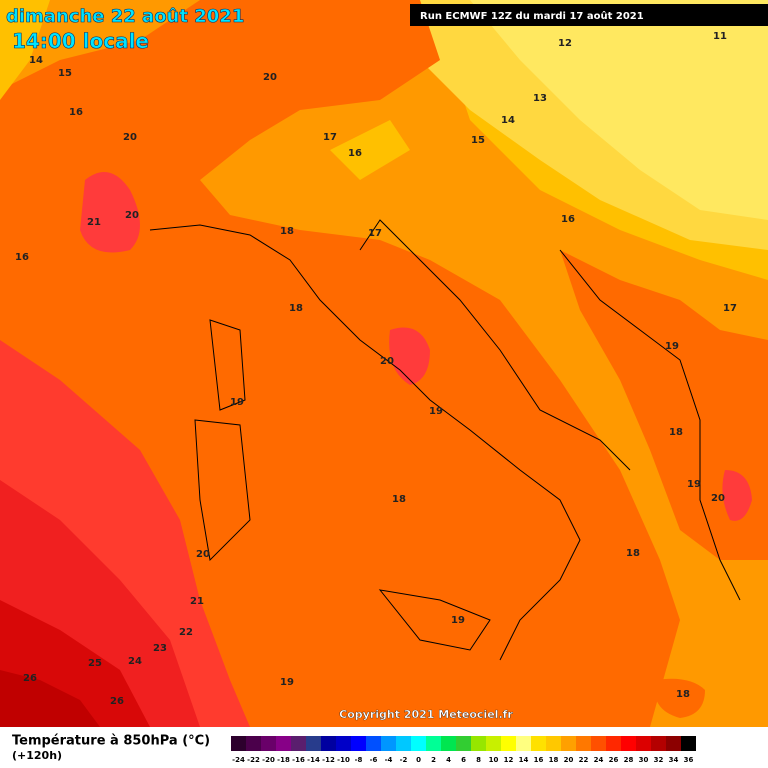  What do you see at coordinates (599, 760) in the screenshot?
I see `legend-tick: 24` at bounding box center [599, 760].